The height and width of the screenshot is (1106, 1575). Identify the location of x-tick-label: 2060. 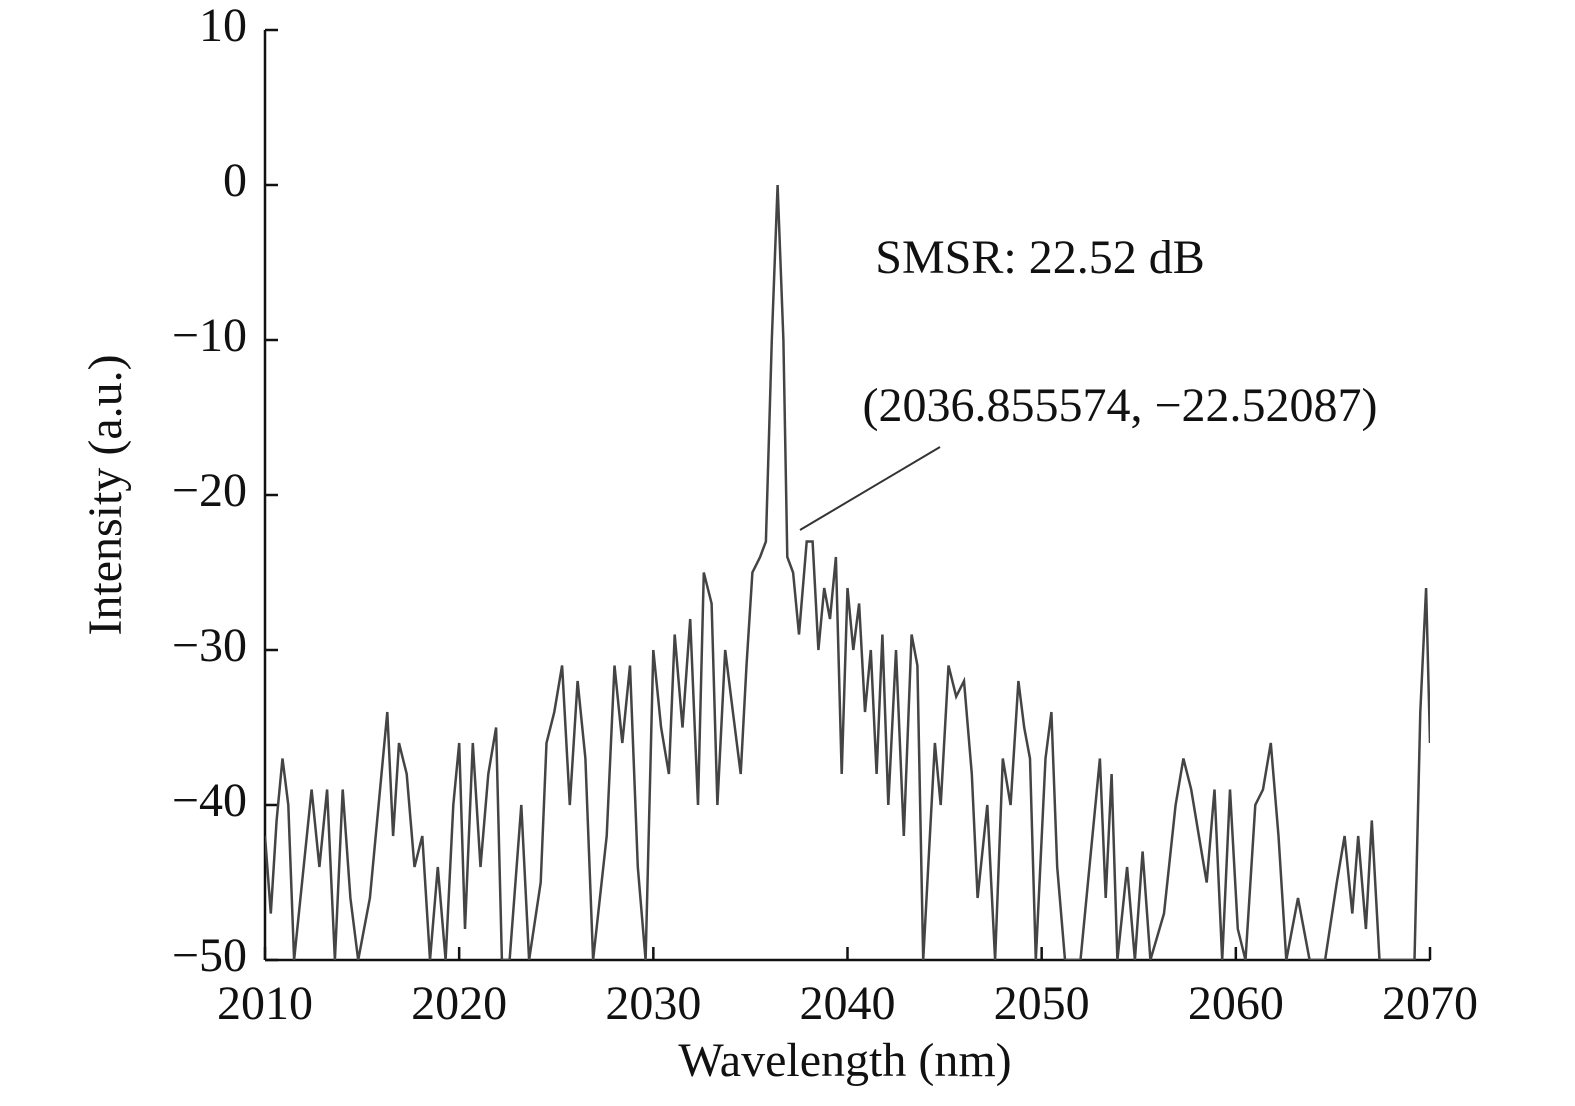
(1236, 1003).